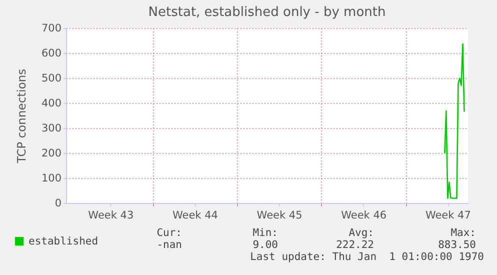 The height and width of the screenshot is (275, 497). What do you see at coordinates (448, 216) in the screenshot?
I see `x-tick-label: Week 47` at bounding box center [448, 216].